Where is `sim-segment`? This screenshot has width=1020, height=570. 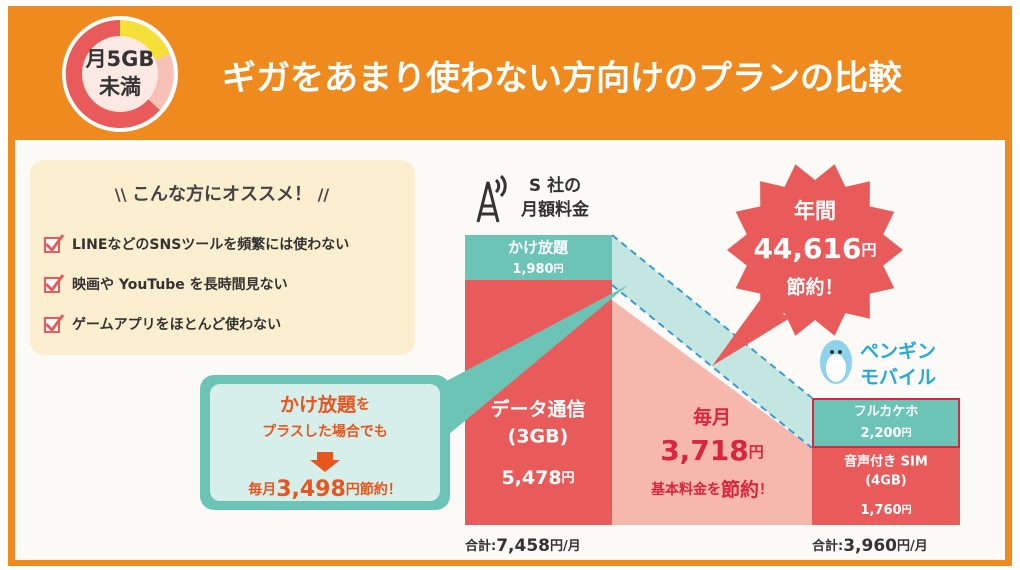
sim-segment is located at coordinates (886, 486).